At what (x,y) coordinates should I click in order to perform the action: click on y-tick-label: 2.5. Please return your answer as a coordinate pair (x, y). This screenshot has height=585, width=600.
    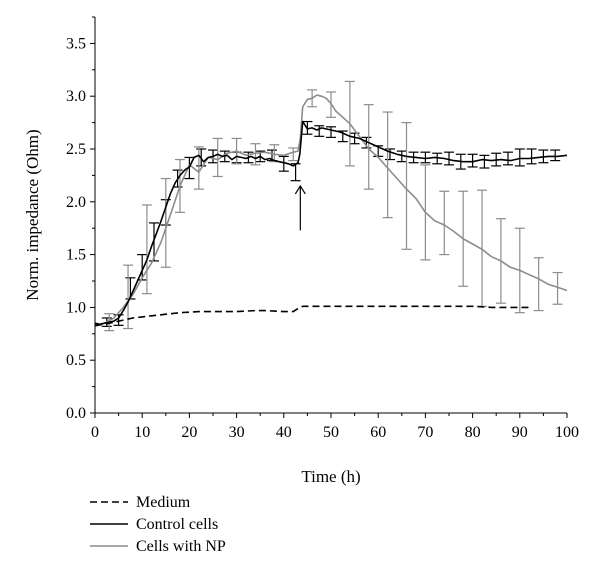
    Looking at the image, I should click on (76, 149).